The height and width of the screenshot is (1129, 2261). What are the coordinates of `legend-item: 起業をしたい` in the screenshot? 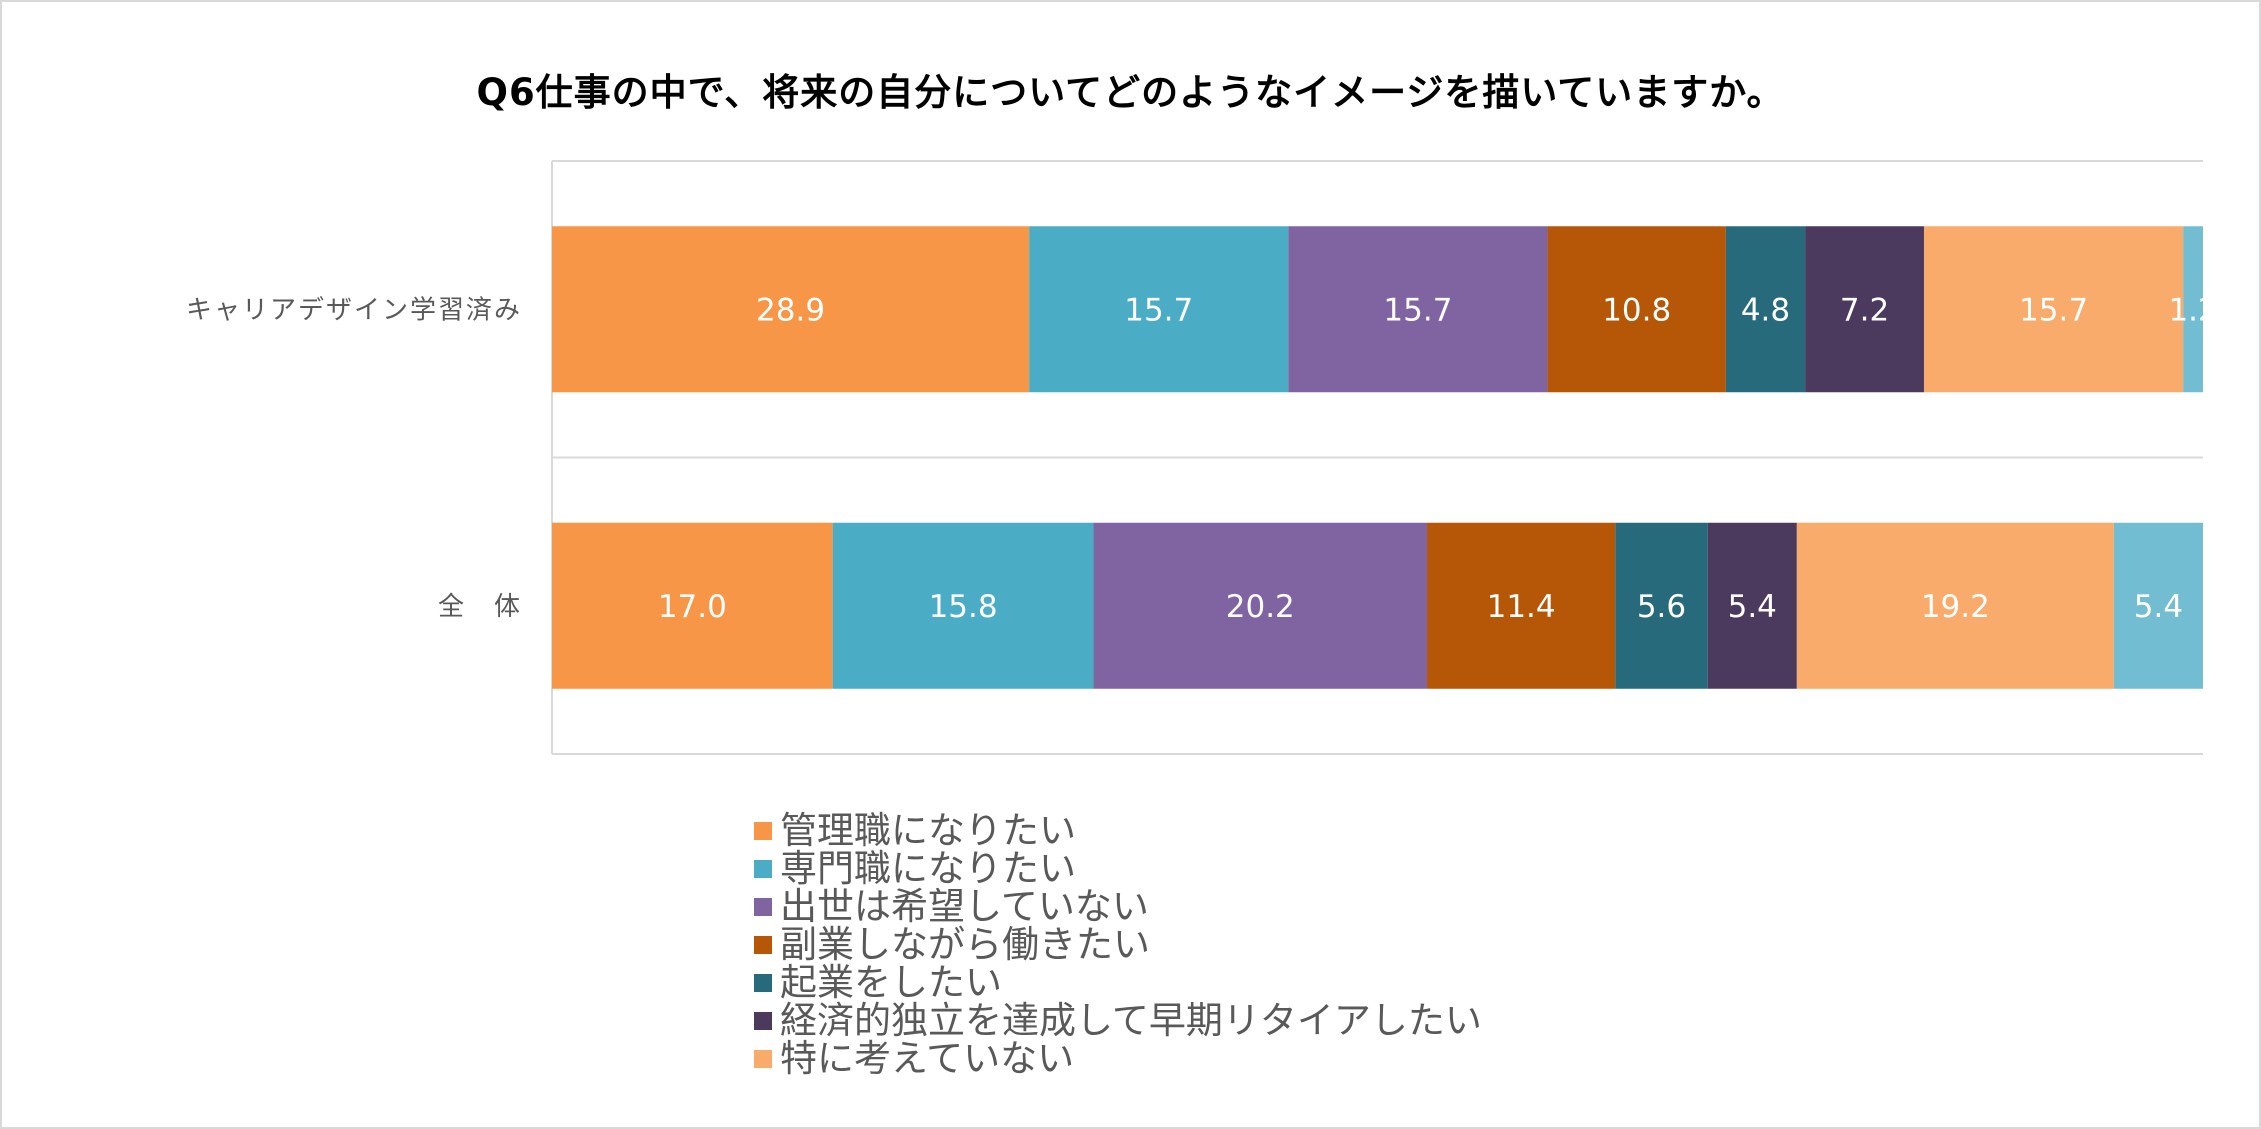 It's located at (1118, 983).